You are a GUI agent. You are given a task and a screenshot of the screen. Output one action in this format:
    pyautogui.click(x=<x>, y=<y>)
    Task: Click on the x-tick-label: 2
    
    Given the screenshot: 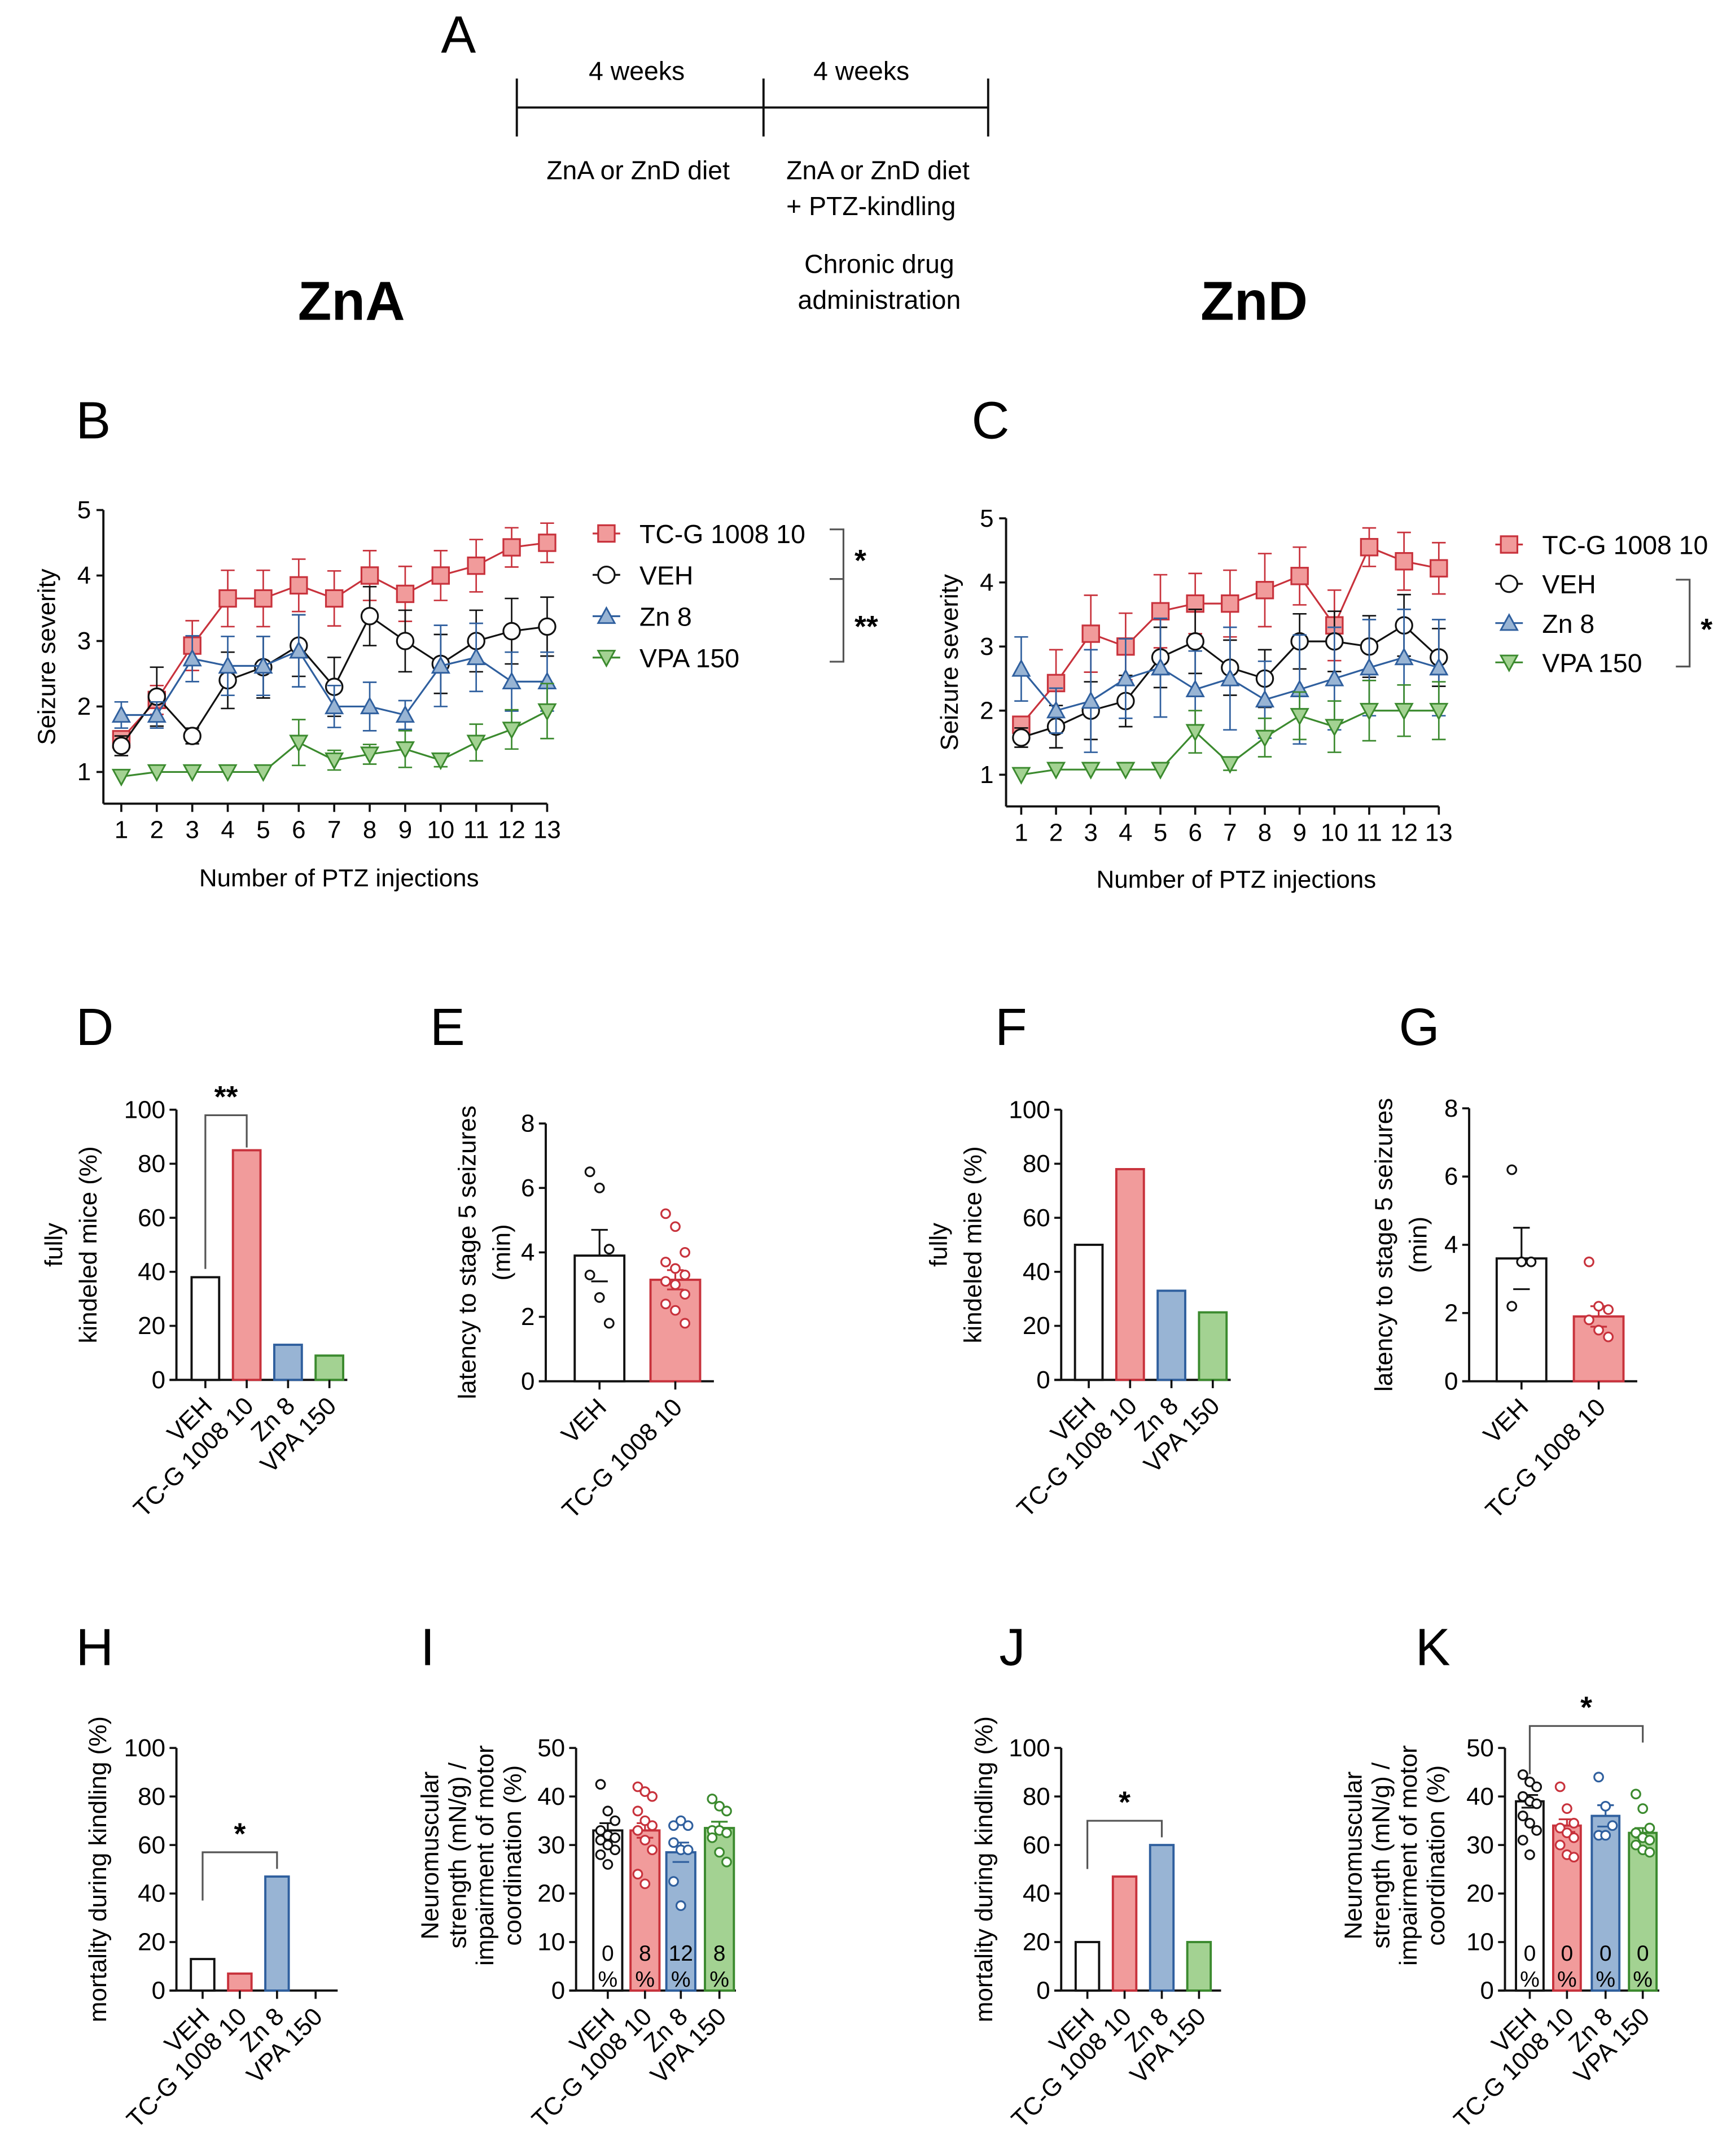 What is the action you would take?
    pyautogui.click(x=157, y=830)
    